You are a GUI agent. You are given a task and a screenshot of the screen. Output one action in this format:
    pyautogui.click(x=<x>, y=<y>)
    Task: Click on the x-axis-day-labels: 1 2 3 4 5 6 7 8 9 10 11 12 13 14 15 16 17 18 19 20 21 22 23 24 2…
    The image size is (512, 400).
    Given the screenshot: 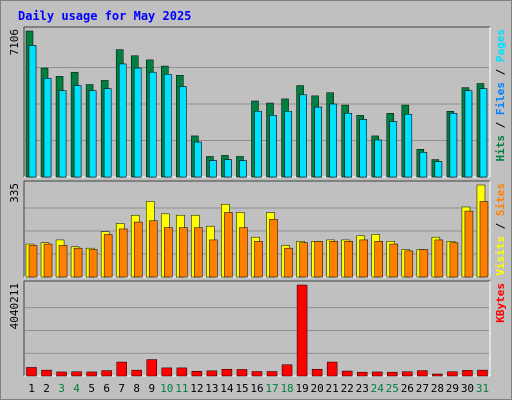 What is the action you would take?
    pyautogui.click(x=258, y=388)
    